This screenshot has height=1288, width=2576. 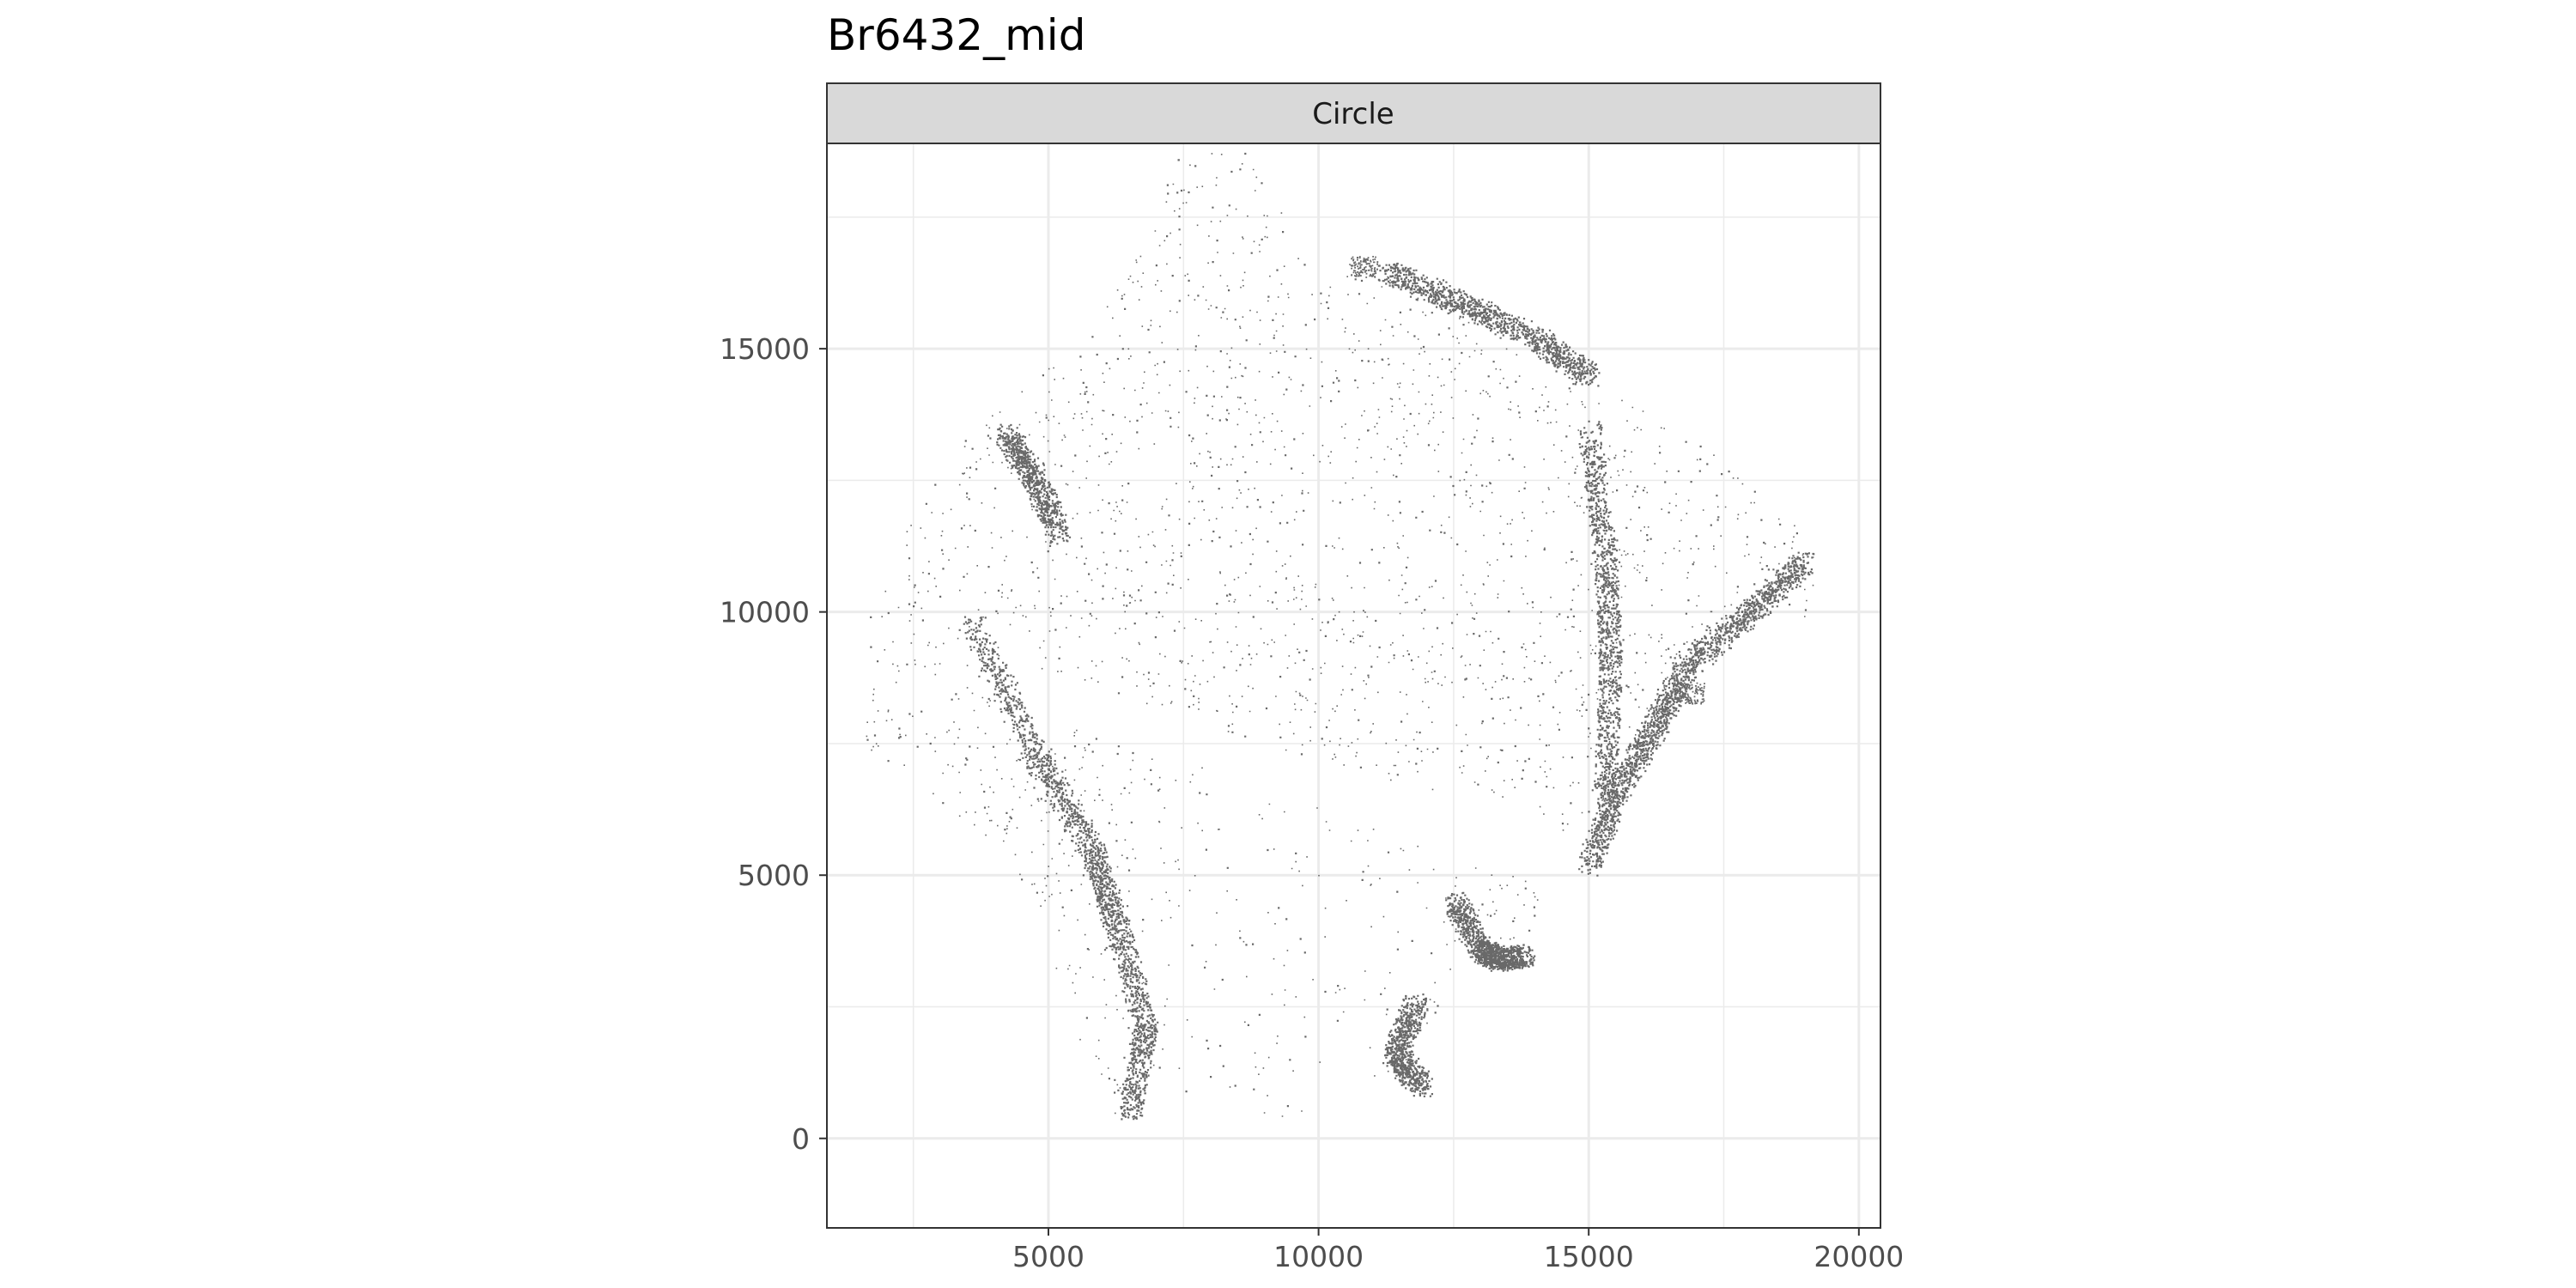 I want to click on facet-strip-label: Circle, so click(x=1353, y=114).